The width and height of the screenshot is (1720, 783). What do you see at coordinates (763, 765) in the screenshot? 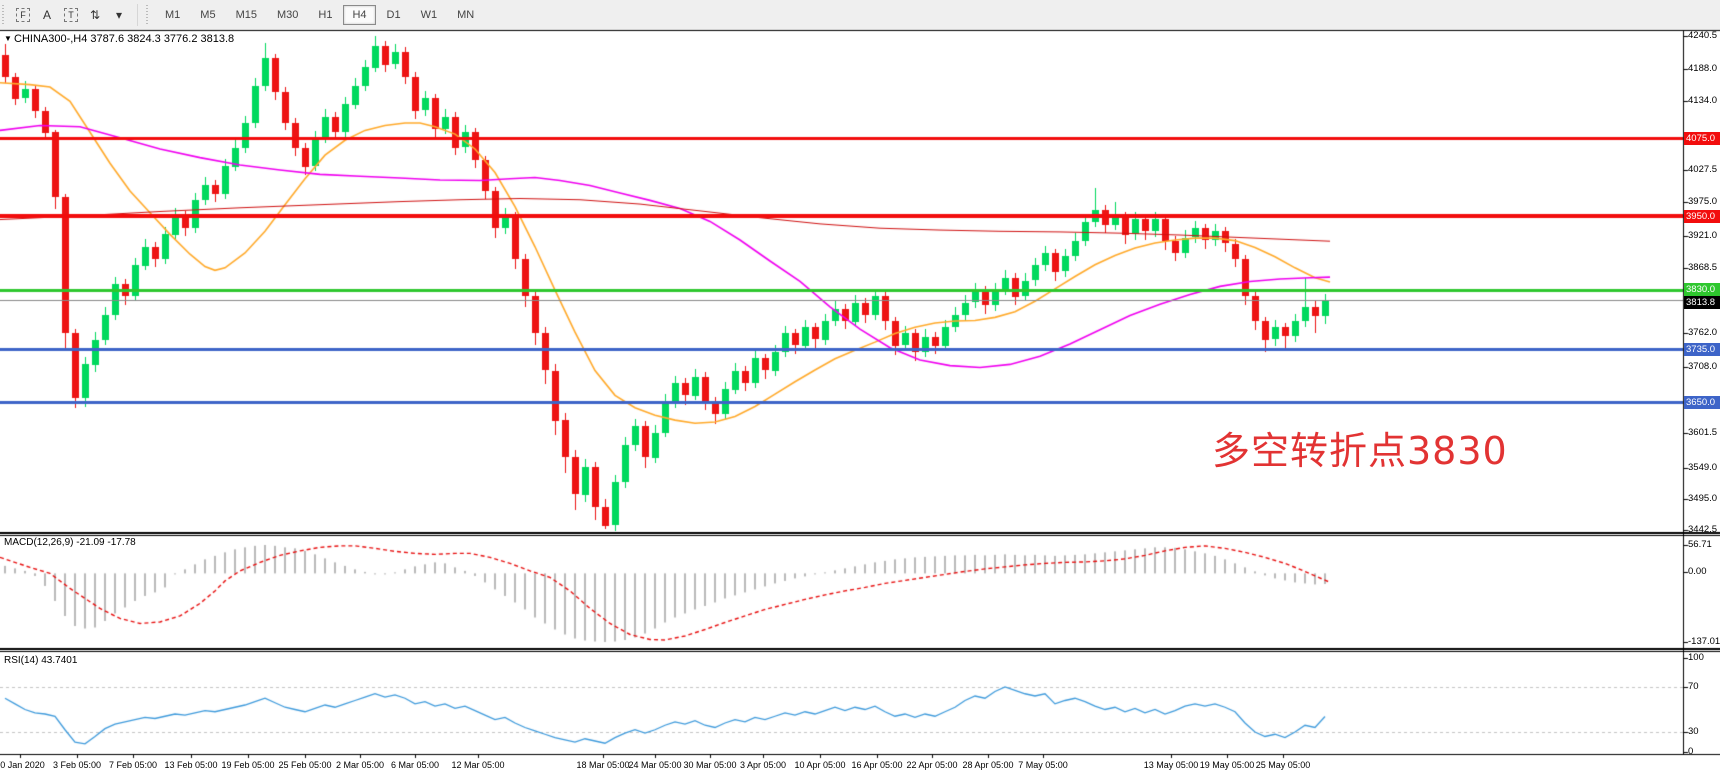
I see `time-tick-label: 3 Apr 05:00` at bounding box center [763, 765].